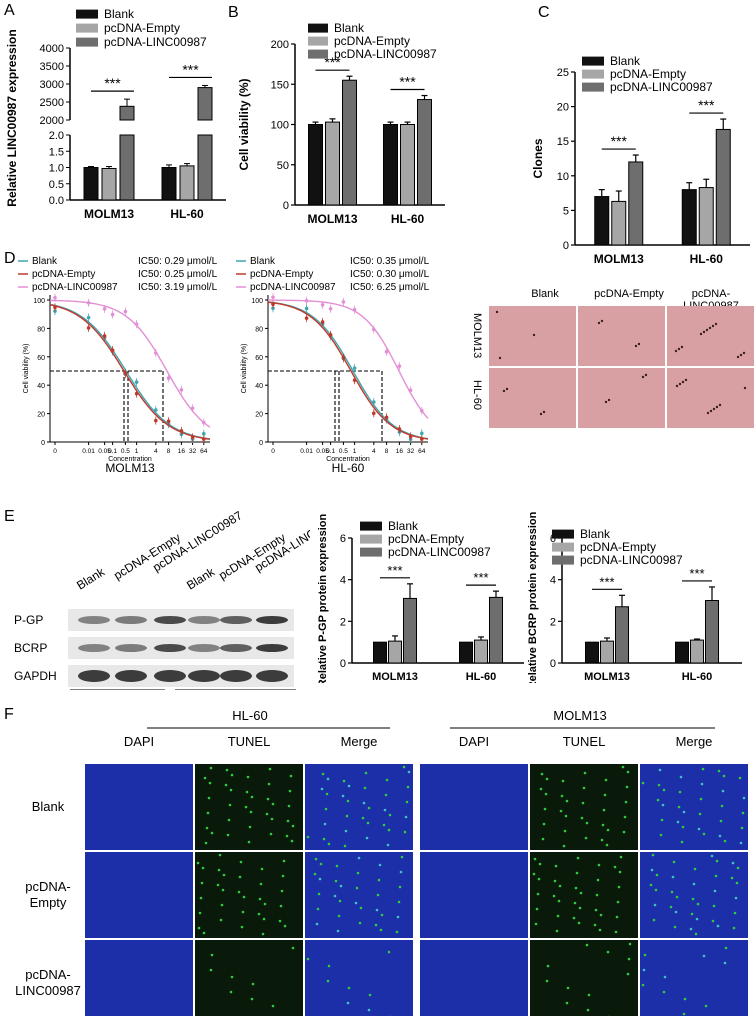 The height and width of the screenshot is (1016, 754). I want to click on row-label: pcDNA-, so click(48, 974).